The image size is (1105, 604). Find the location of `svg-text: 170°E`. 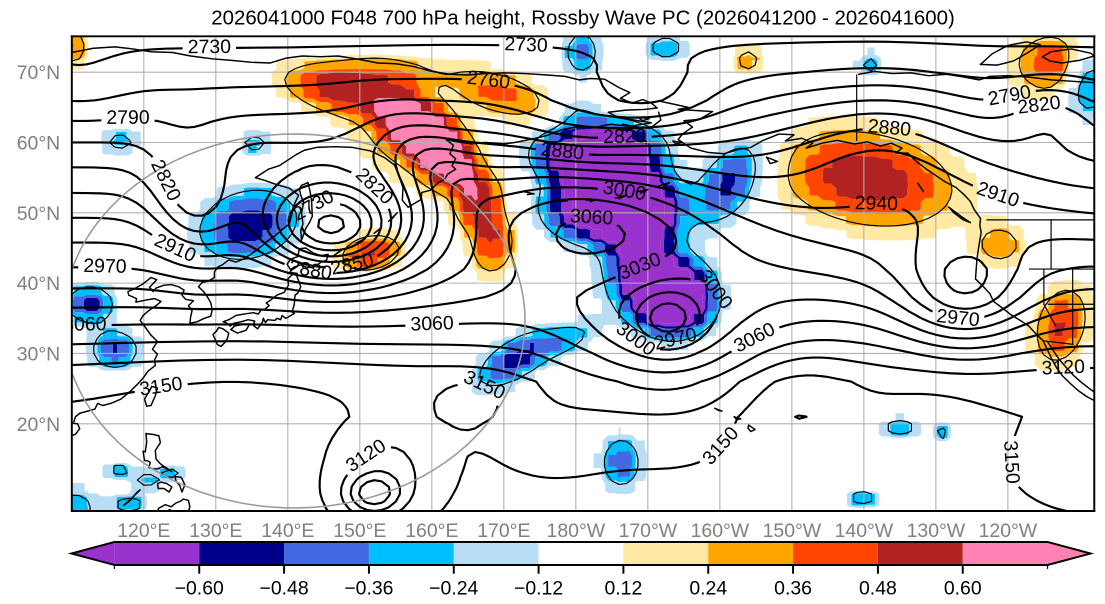

svg-text: 170°E is located at coordinates (503, 531).